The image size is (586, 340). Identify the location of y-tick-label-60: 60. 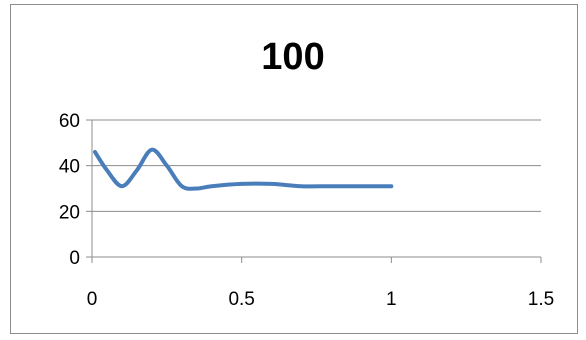
(69, 121).